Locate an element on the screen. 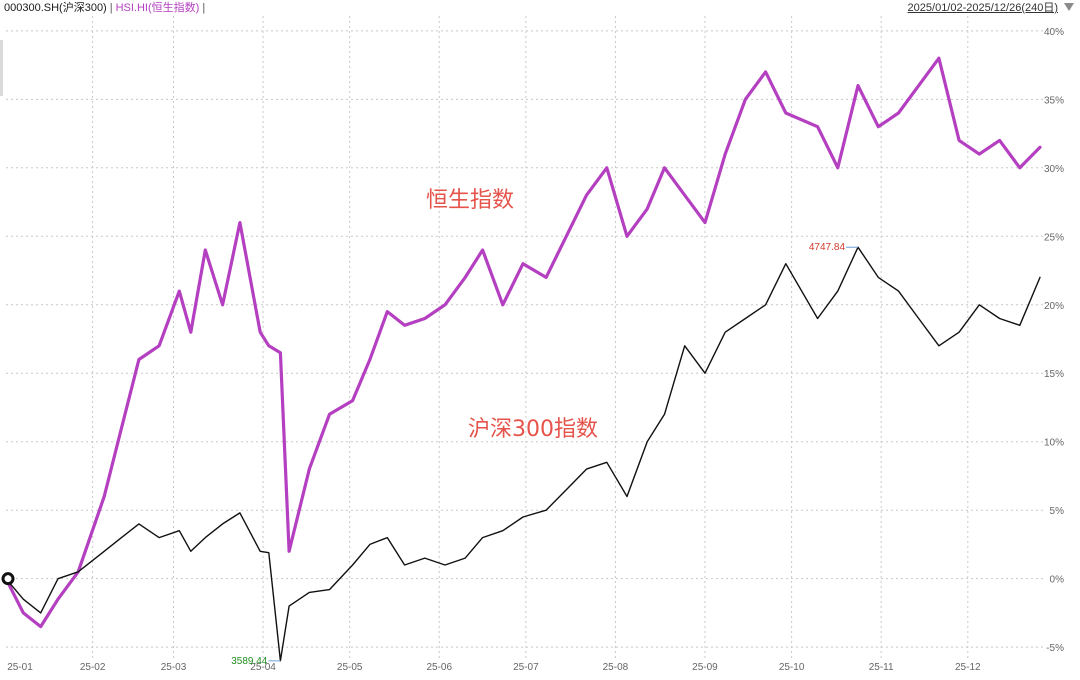 This screenshot has width=1080, height=680. x-tick-label: 25-07 is located at coordinates (526, 667).